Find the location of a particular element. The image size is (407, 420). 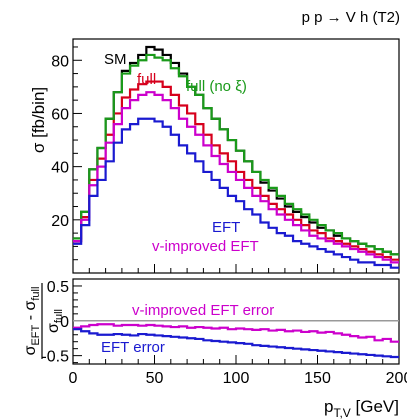

x-axis-label-p: p is located at coordinates (328, 406).